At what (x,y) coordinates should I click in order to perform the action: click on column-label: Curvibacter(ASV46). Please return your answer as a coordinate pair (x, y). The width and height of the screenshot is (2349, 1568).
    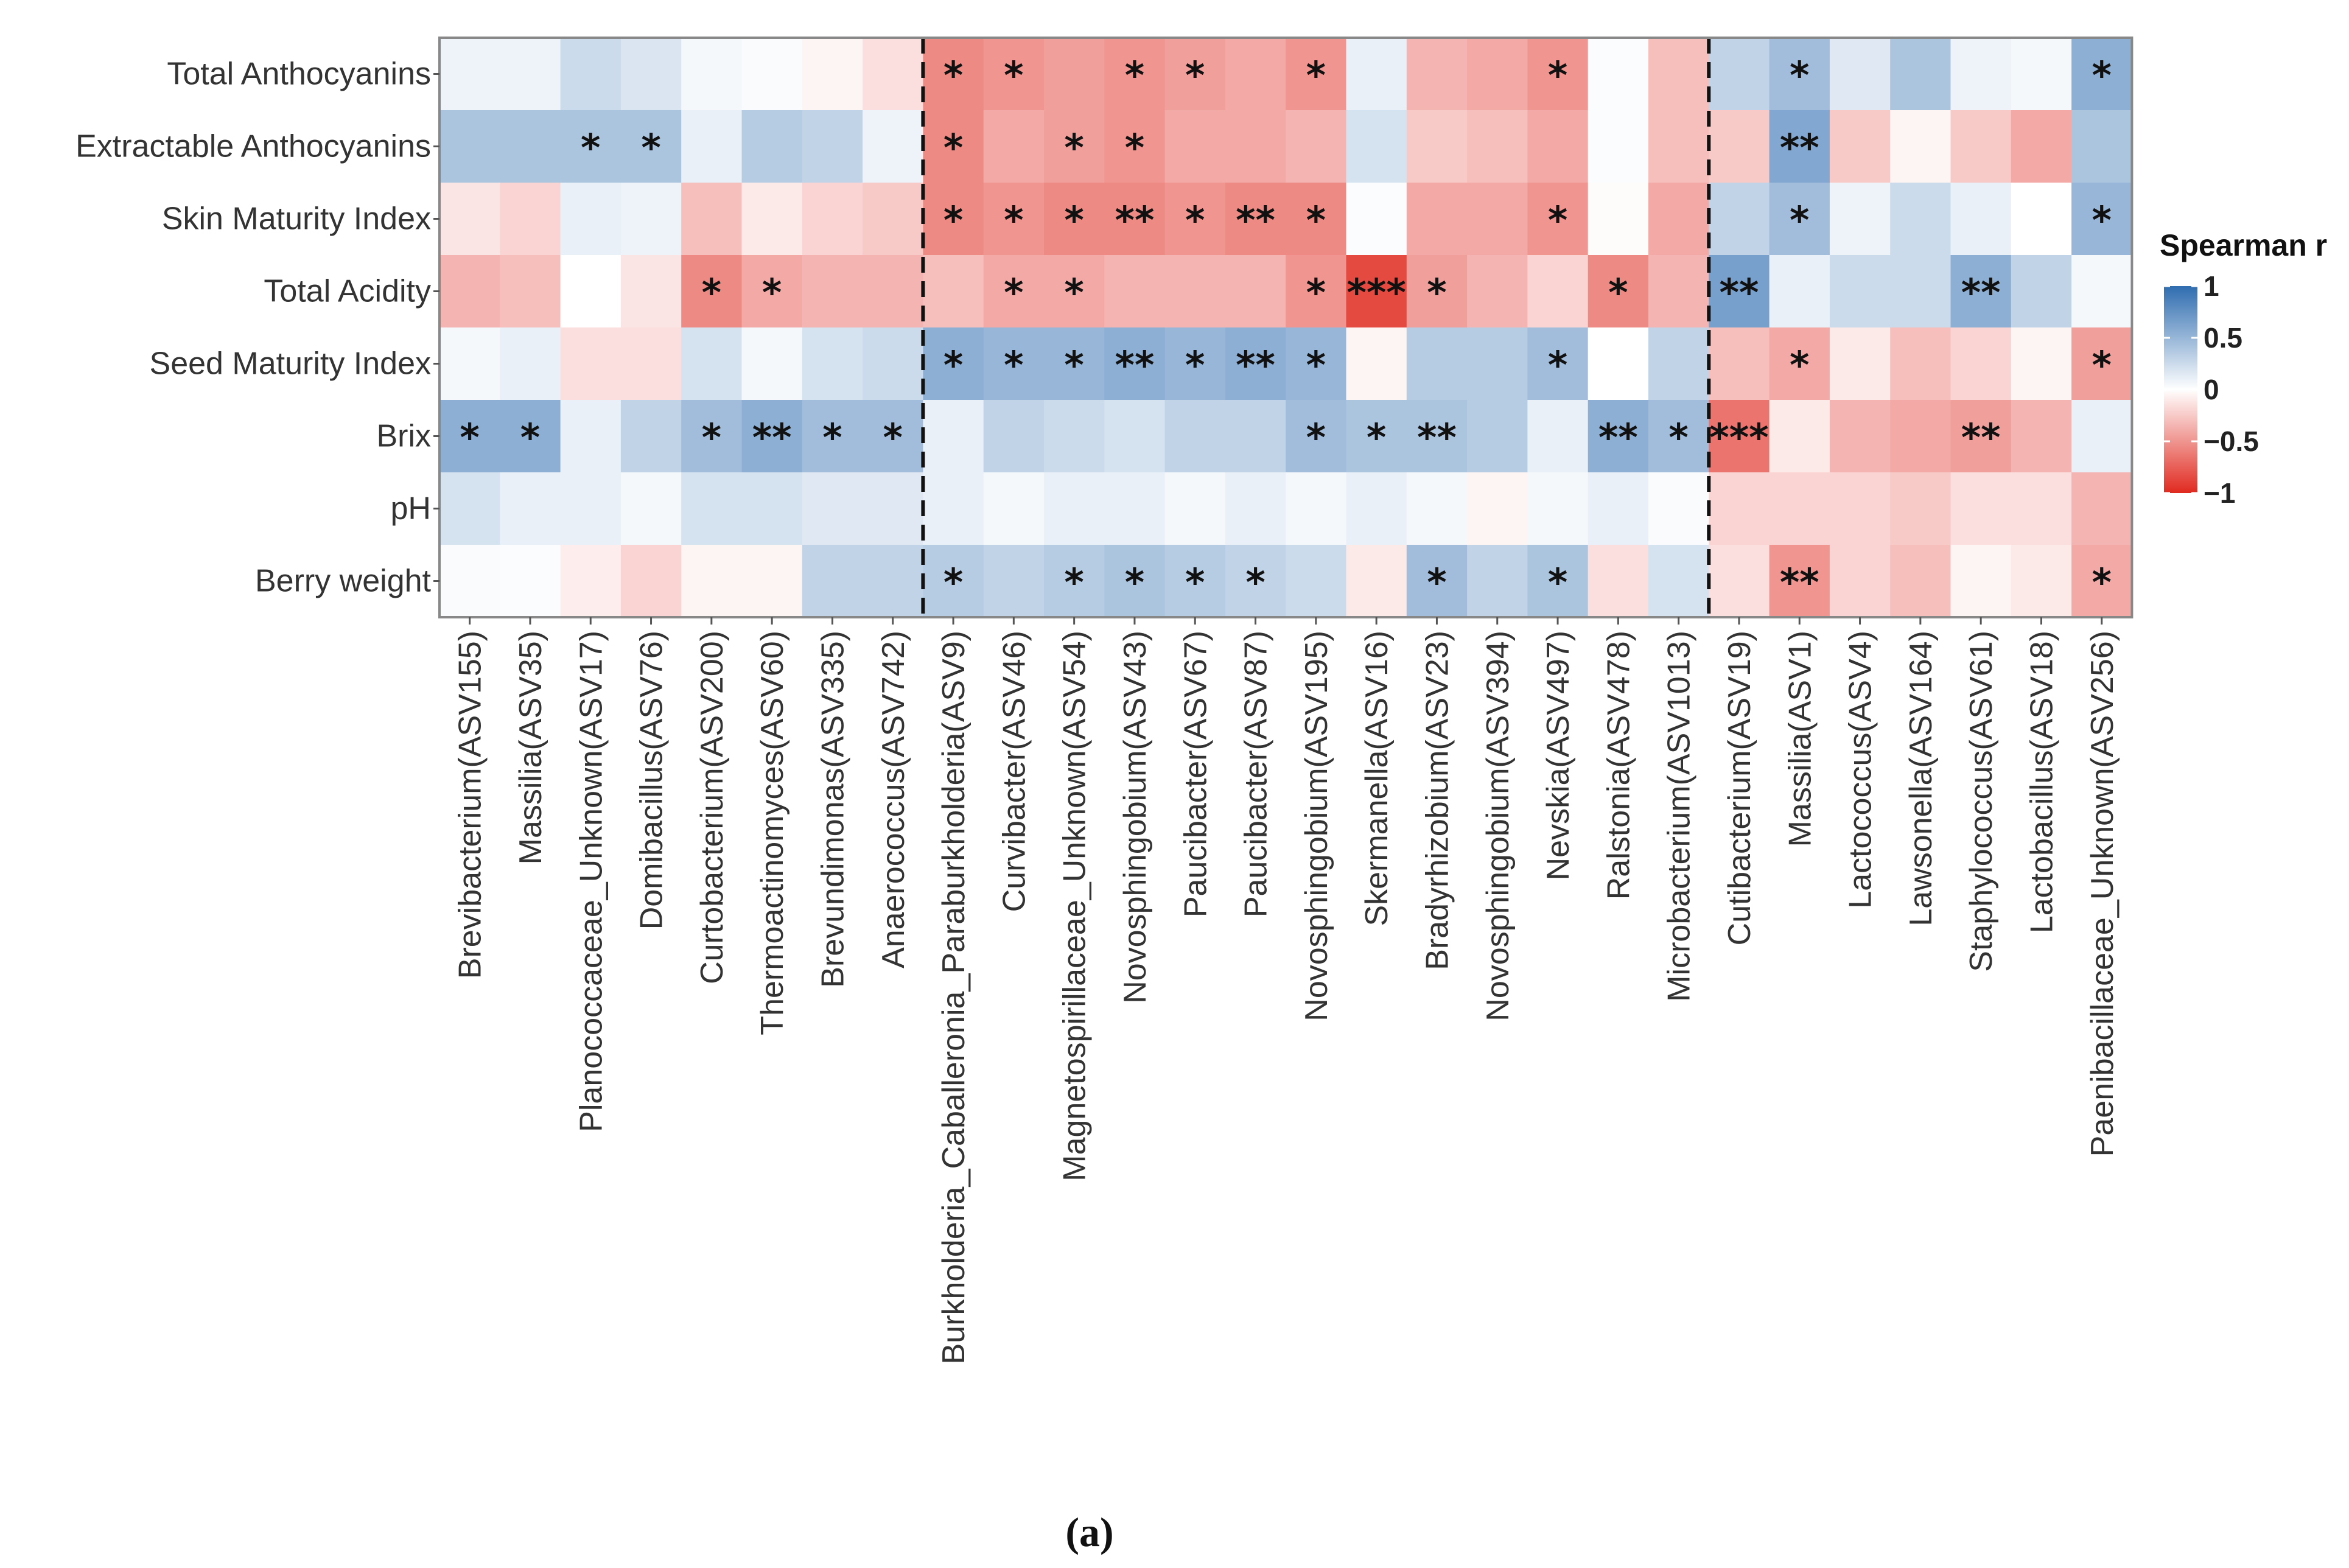
    Looking at the image, I should click on (1014, 771).